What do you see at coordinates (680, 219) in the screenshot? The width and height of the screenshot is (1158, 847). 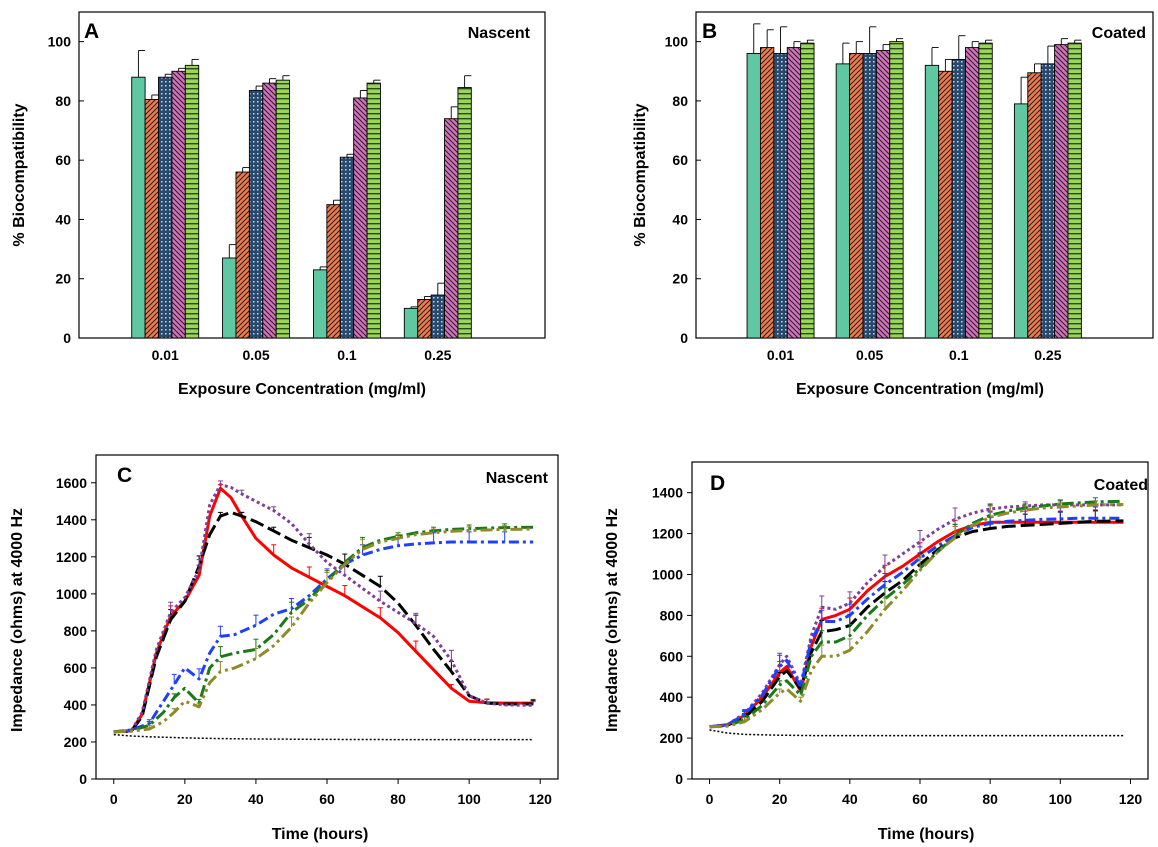 I see `panel-b-ytick-label: 40` at bounding box center [680, 219].